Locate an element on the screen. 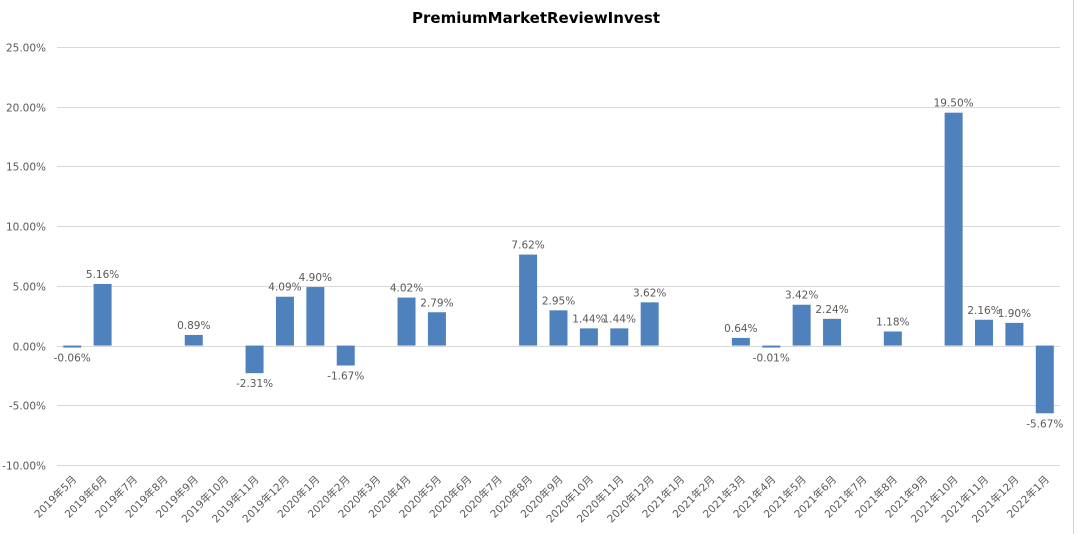  data-label: 4.09% is located at coordinates (284, 288).